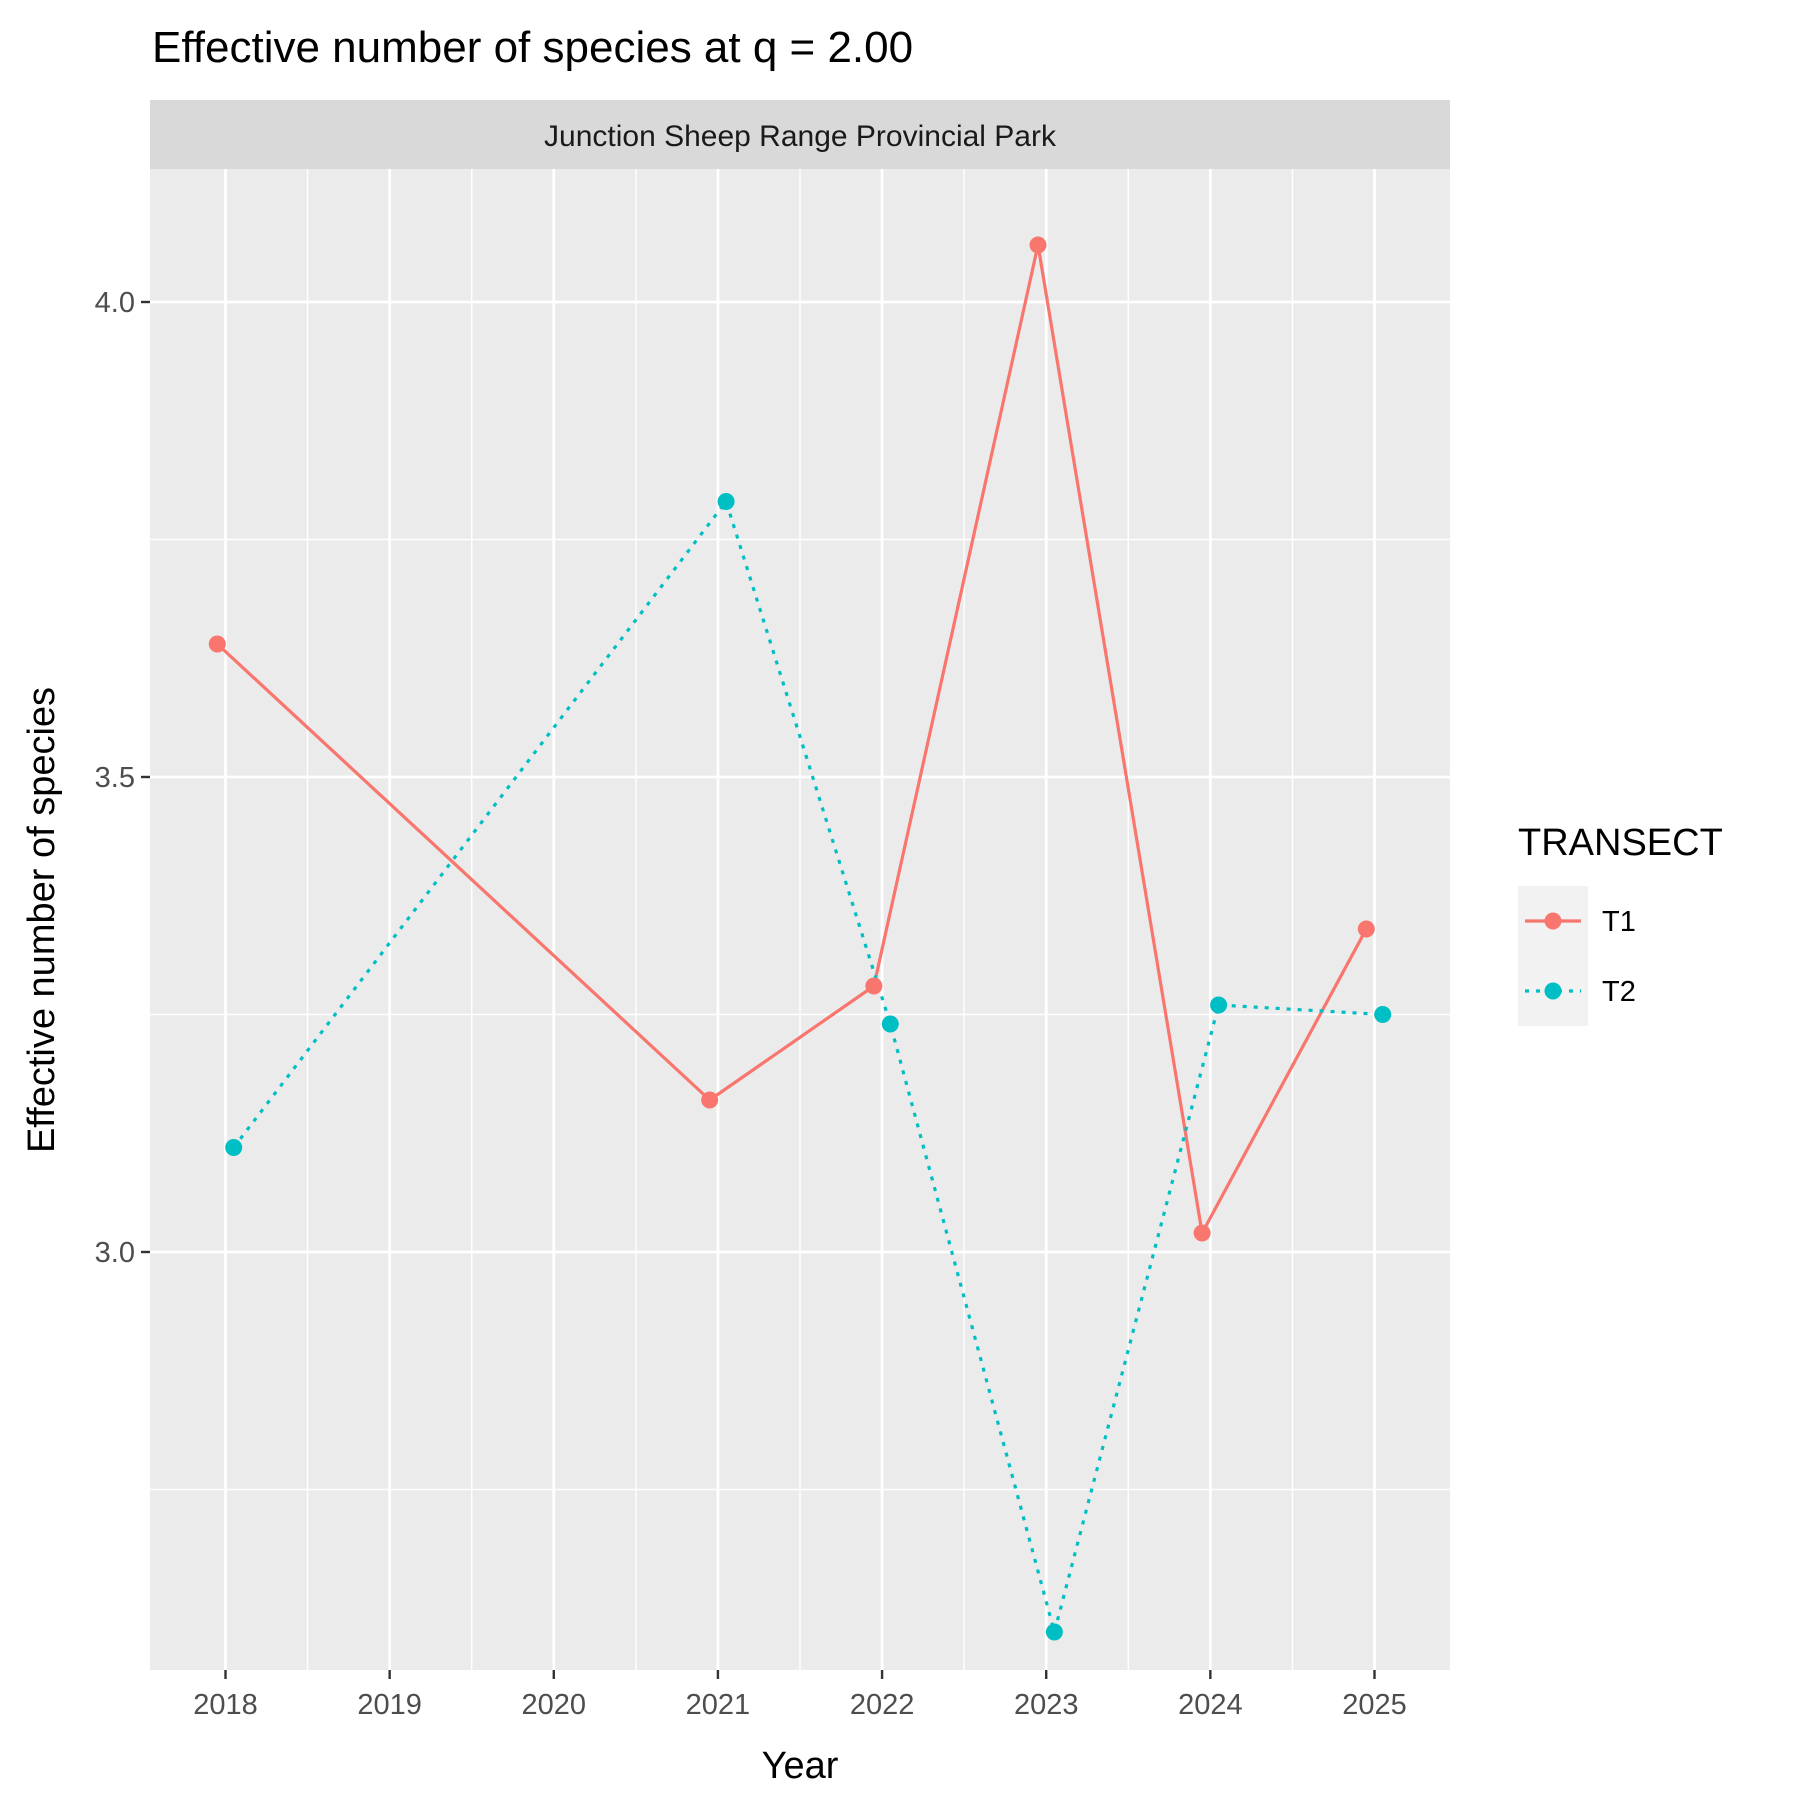  What do you see at coordinates (1046, 1705) in the screenshot?
I see `x-tick-label: 2023` at bounding box center [1046, 1705].